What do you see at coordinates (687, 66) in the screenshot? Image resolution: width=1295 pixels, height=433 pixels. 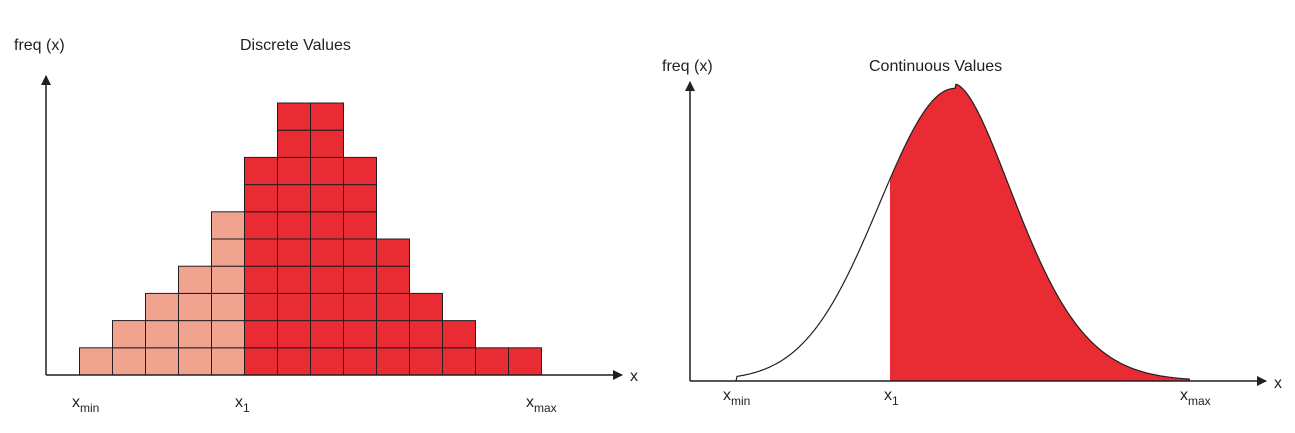 I see `continuous-y-axis-label: freq (x)` at bounding box center [687, 66].